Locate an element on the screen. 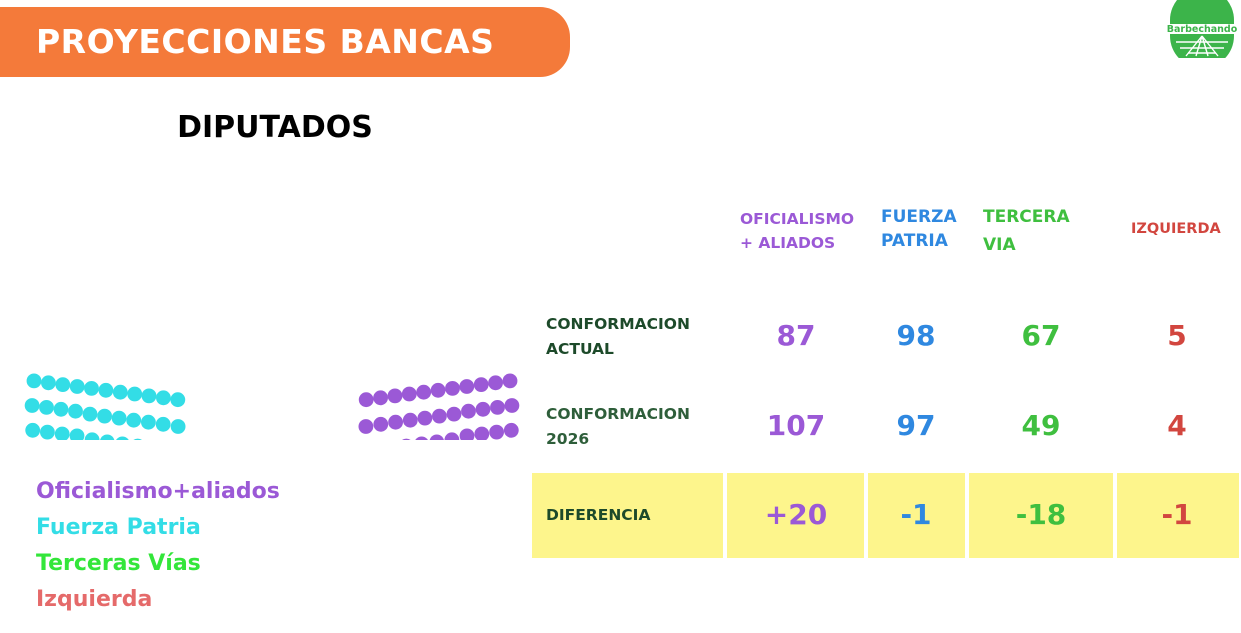 This screenshot has height=633, width=1241. cell-actual-tercera-via: 67 is located at coordinates (1041, 335).